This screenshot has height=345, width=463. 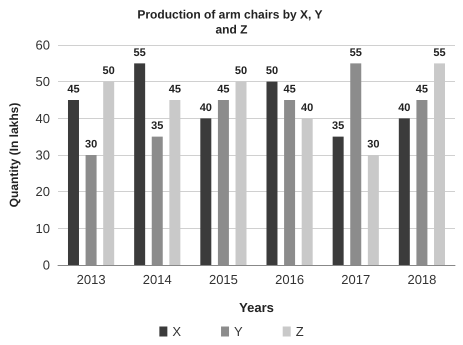 I want to click on y-tick-label: 30, so click(x=43, y=155).